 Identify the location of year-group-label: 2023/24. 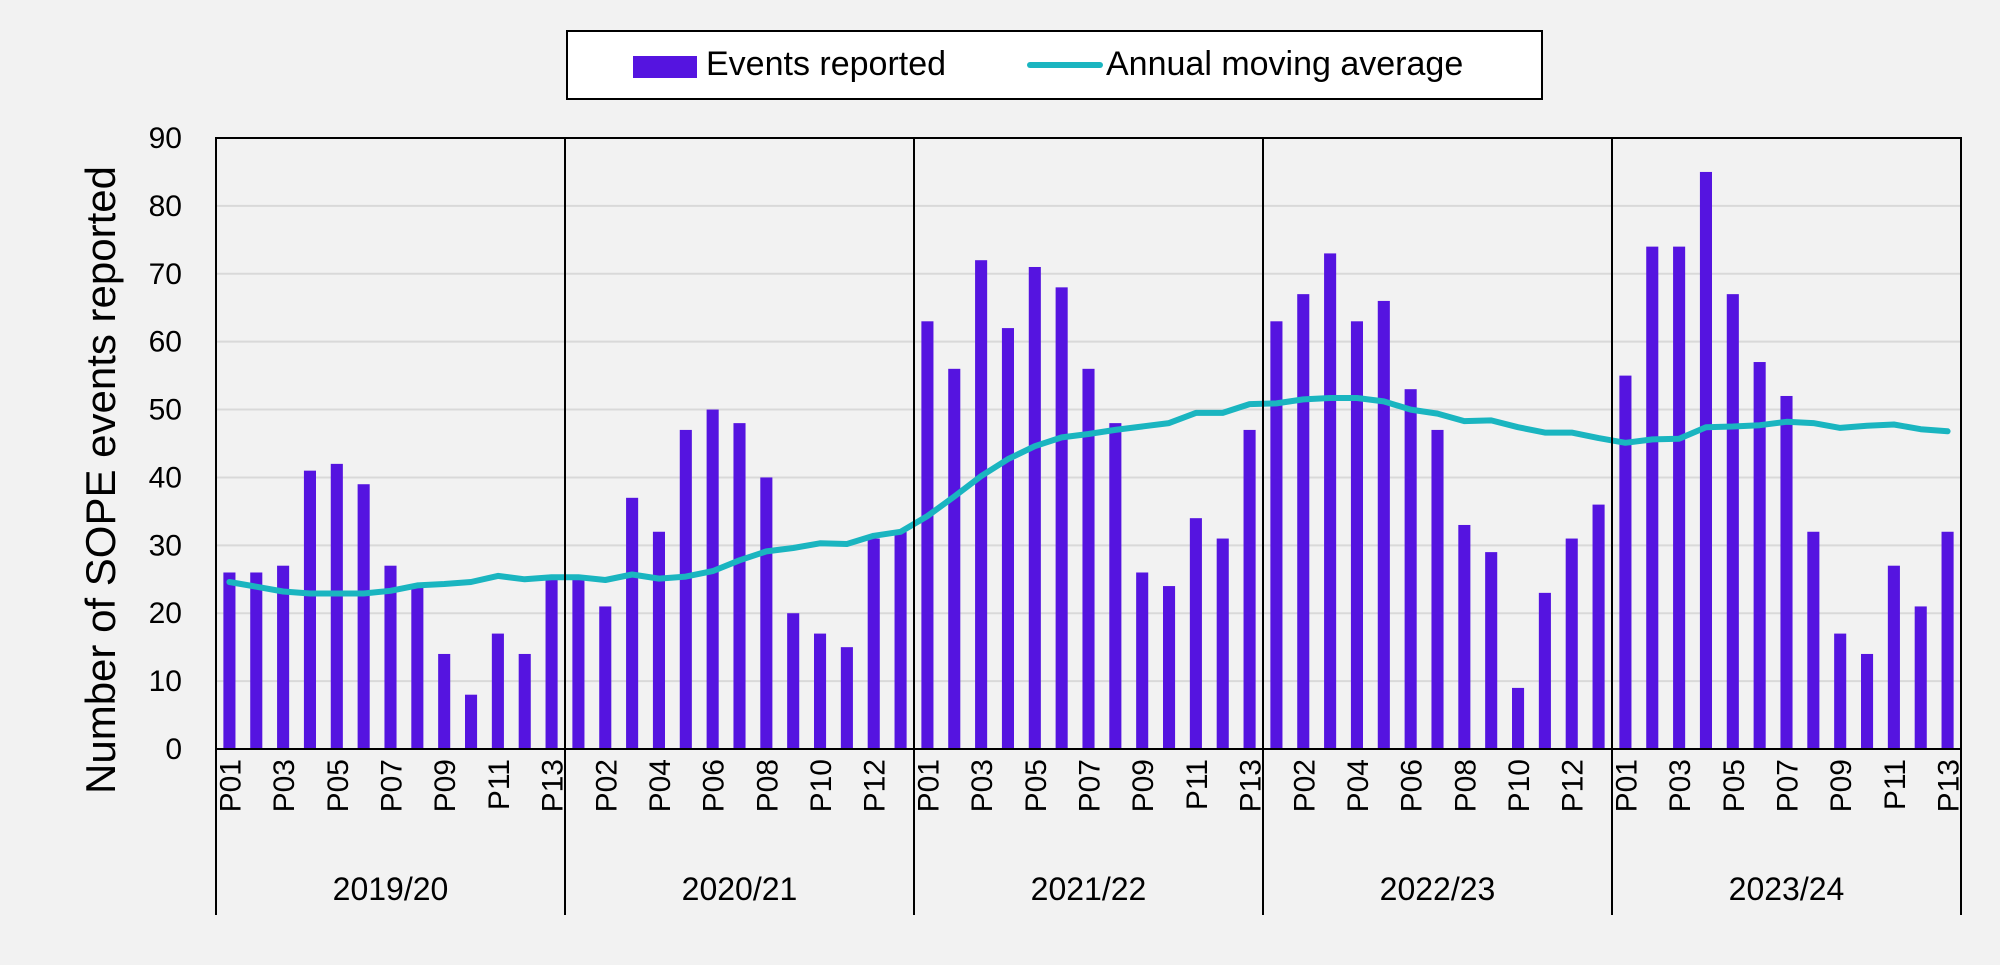
(1787, 889).